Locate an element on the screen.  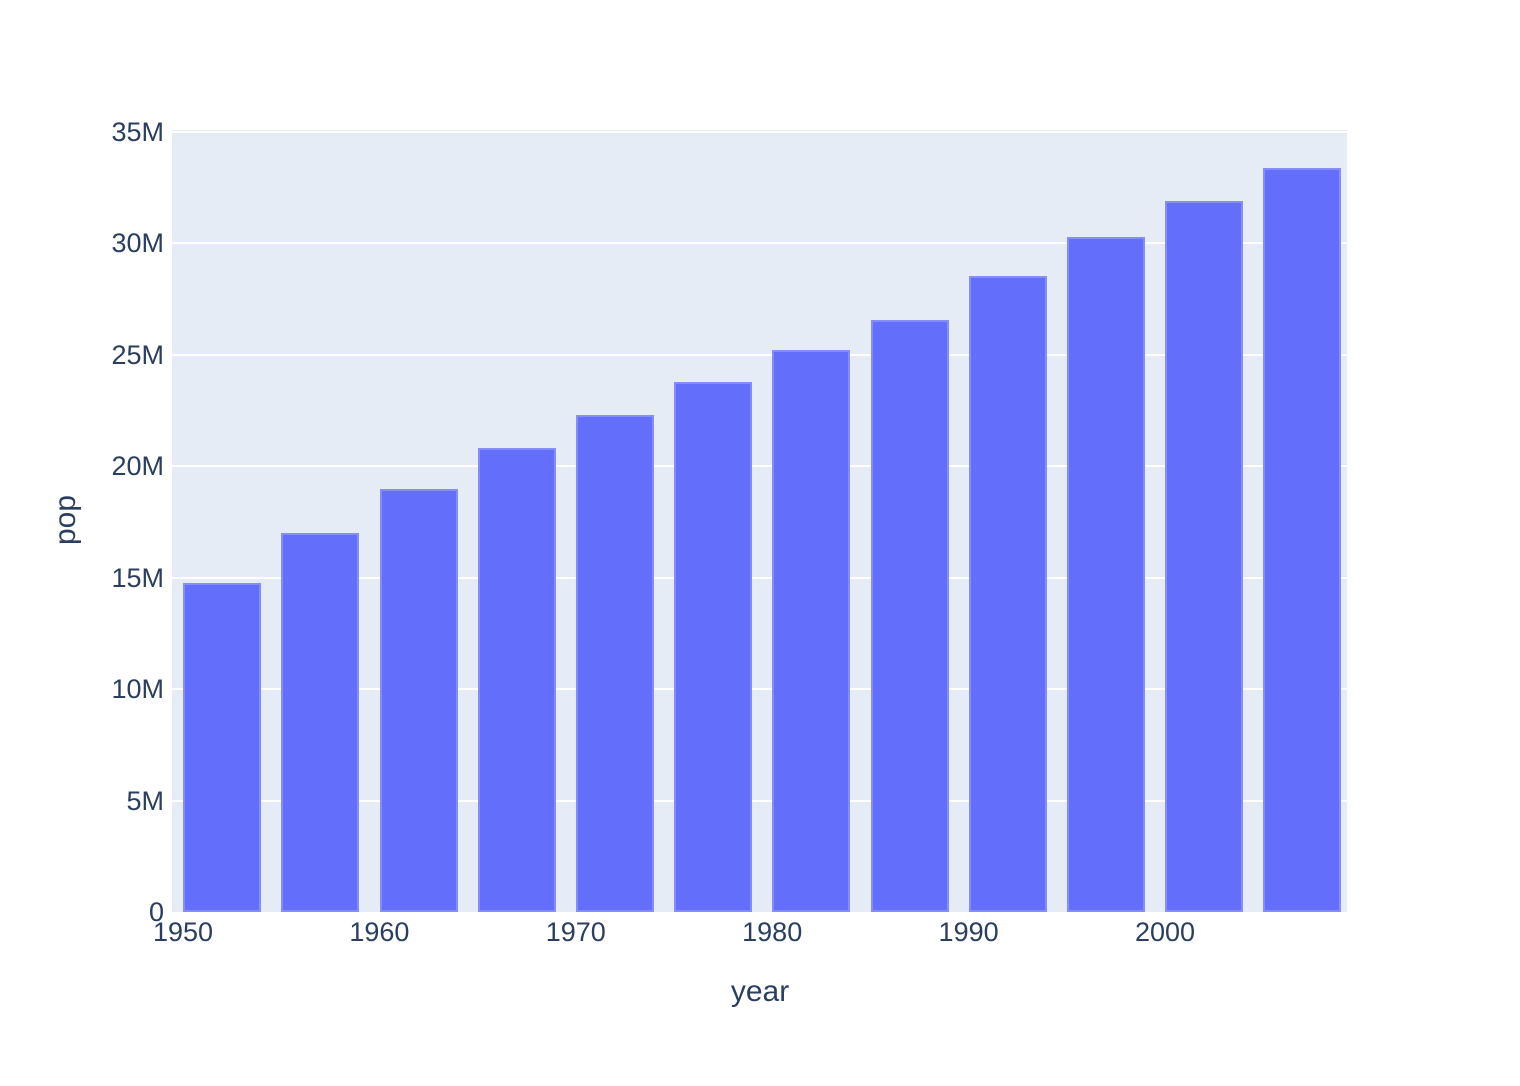
y-tick-30M: 30M is located at coordinates (137, 243).